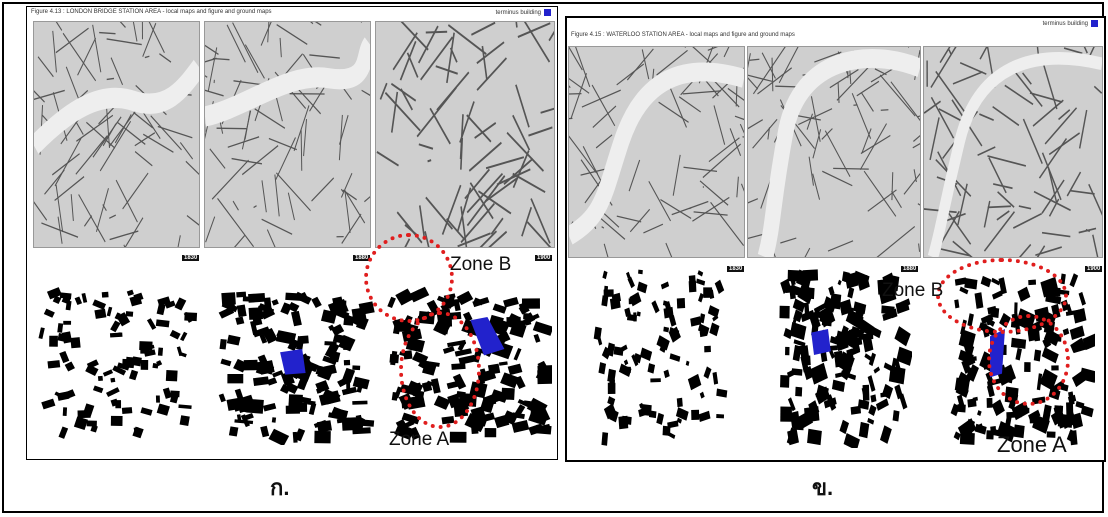  Describe the element at coordinates (910, 269) in the screenshot. I see `year-b-1880: 1880` at that location.